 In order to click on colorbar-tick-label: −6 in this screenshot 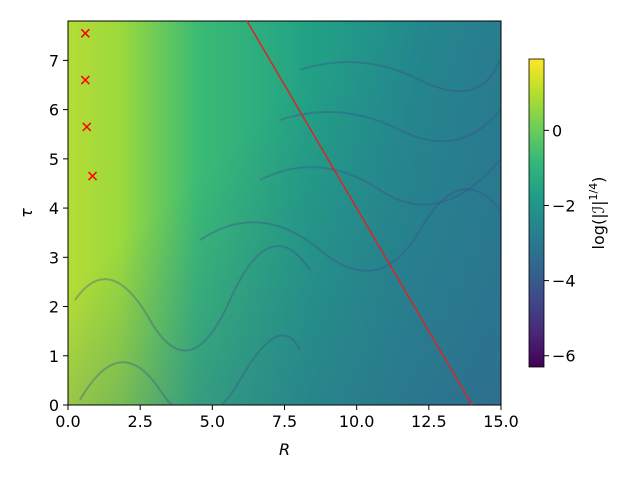, I will do `click(564, 356)`.